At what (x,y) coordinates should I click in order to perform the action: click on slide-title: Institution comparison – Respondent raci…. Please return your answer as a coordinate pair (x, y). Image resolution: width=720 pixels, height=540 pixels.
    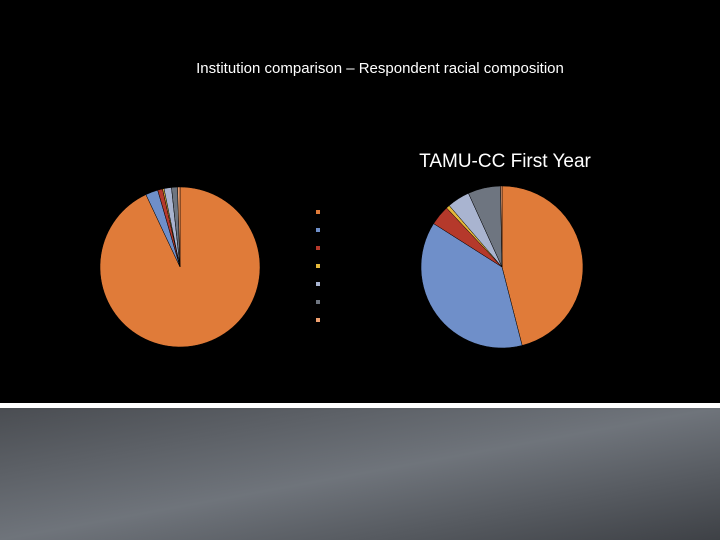
    Looking at the image, I should click on (380, 68).